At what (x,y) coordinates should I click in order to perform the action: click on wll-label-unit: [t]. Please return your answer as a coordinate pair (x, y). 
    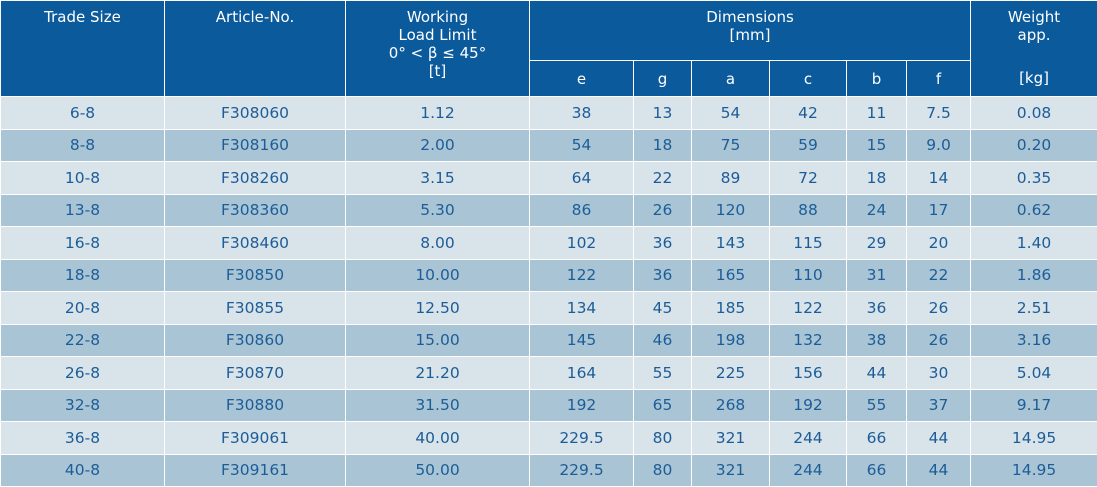
    Looking at the image, I should click on (437, 71).